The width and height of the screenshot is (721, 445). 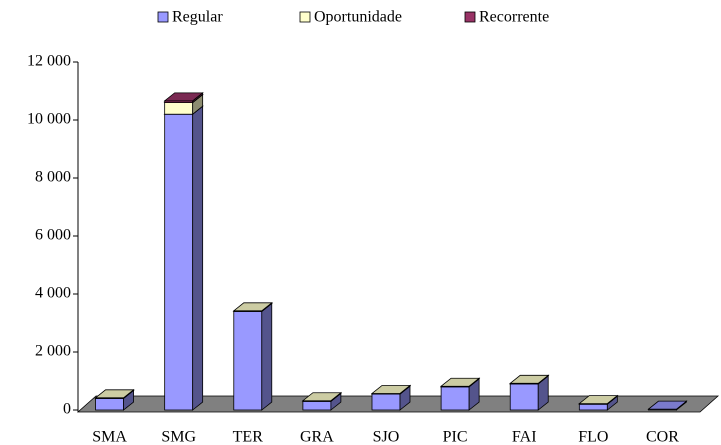 What do you see at coordinates (514, 17) in the screenshot?
I see `legend-label: Recorrente` at bounding box center [514, 17].